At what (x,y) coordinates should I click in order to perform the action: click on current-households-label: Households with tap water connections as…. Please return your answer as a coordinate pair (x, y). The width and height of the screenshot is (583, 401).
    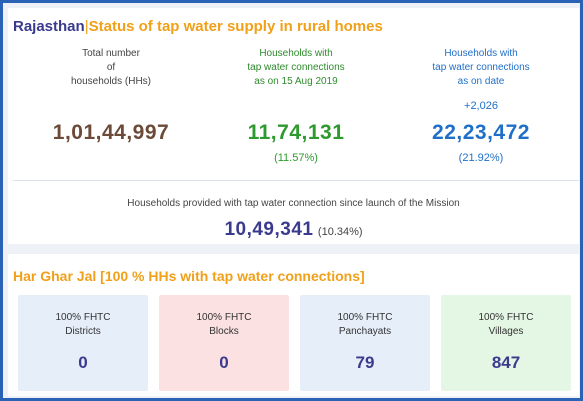
    Looking at the image, I should click on (481, 68).